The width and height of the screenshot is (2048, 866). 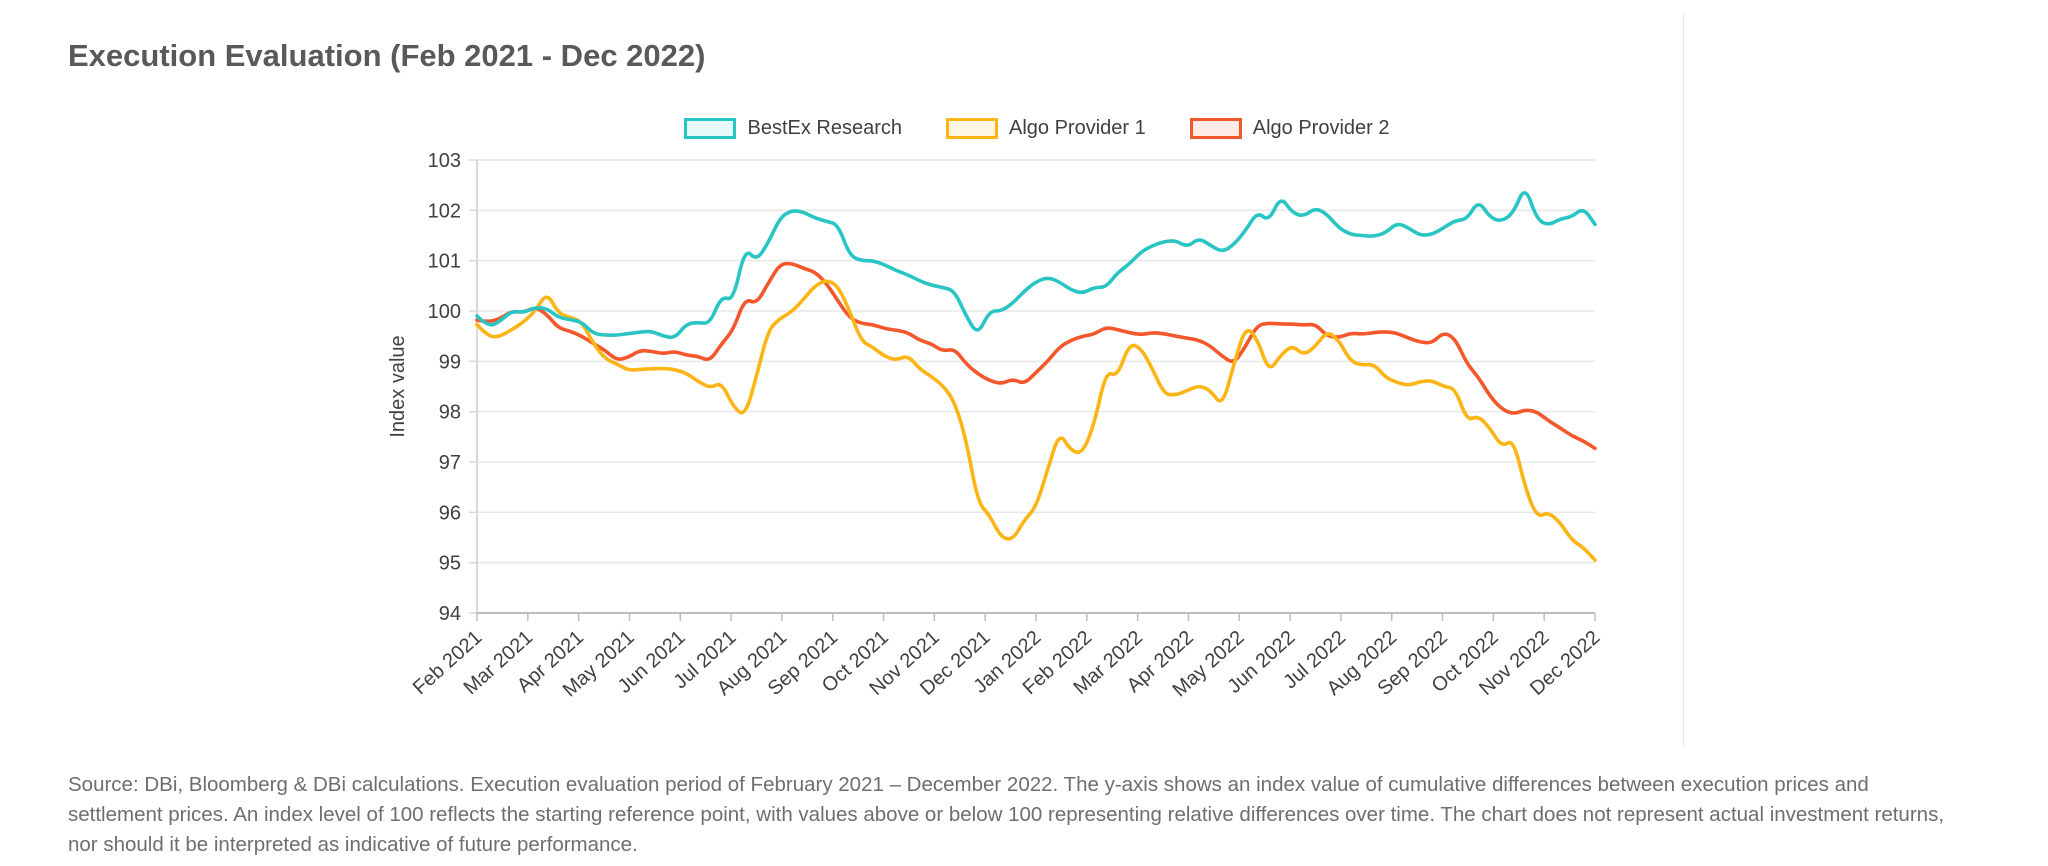 What do you see at coordinates (710, 128) in the screenshot?
I see `legend-swatch-bestex-research` at bounding box center [710, 128].